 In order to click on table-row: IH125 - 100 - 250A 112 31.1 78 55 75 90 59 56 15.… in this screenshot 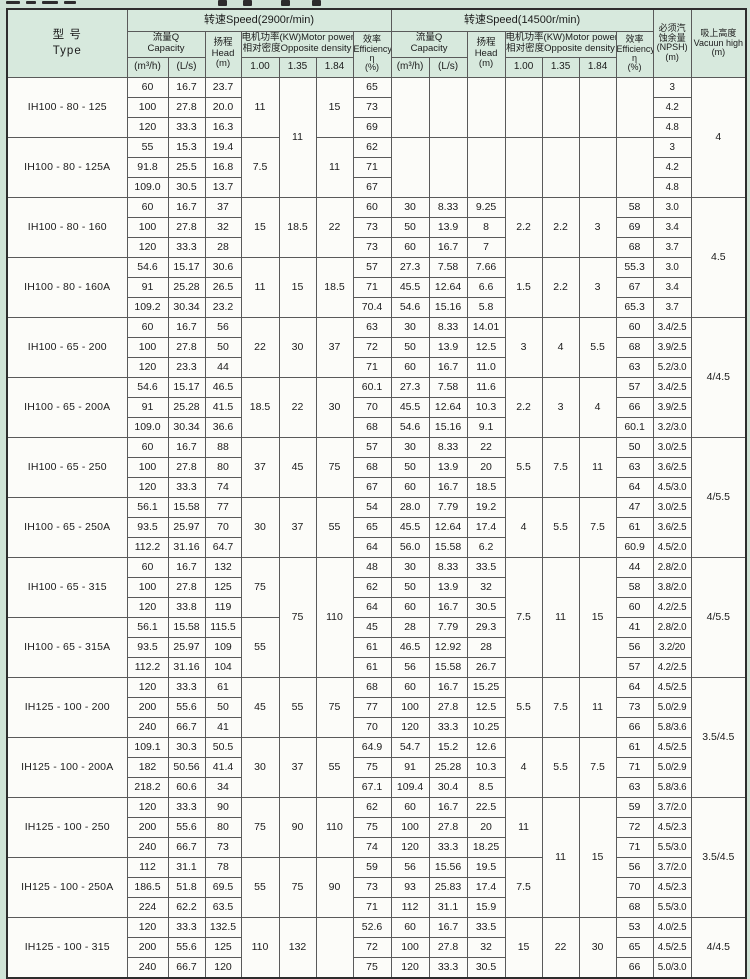, I will do `click(376, 887)`.